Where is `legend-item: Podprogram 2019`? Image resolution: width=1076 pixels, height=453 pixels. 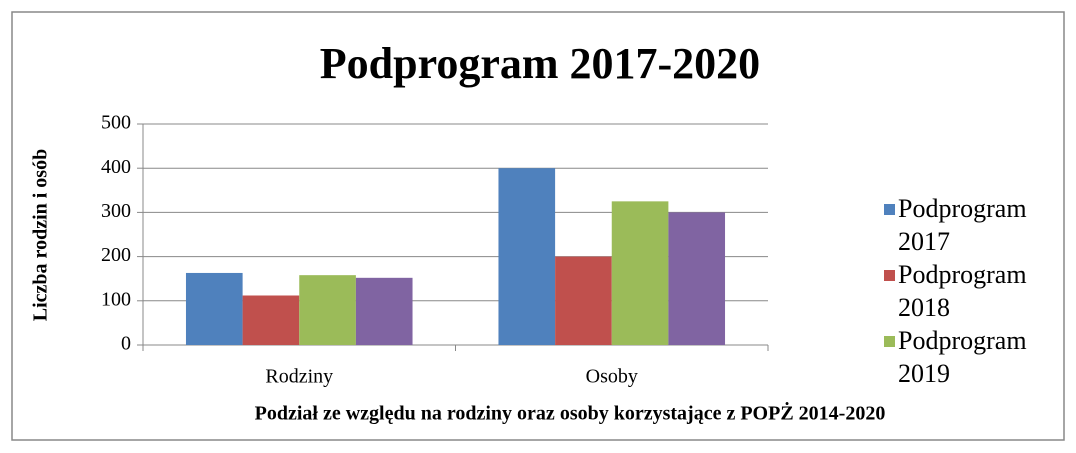
legend-item: Podprogram 2019 is located at coordinates (969, 357).